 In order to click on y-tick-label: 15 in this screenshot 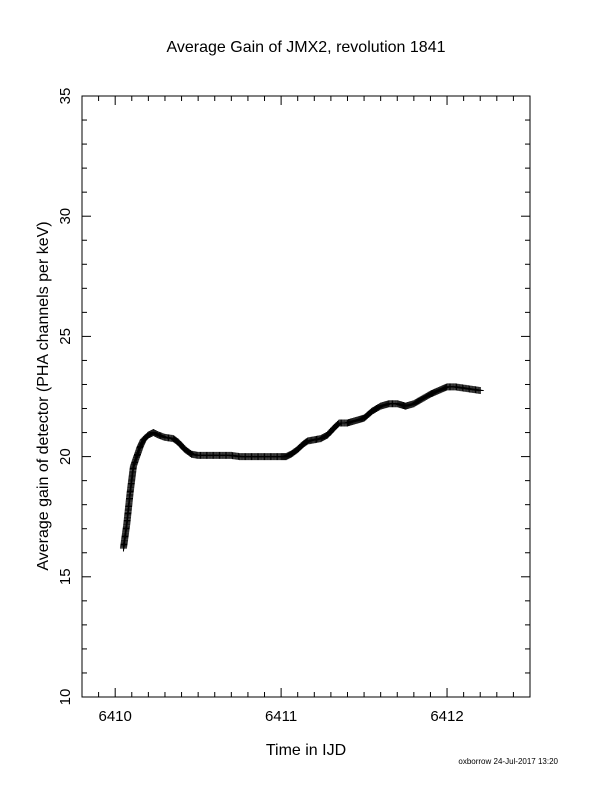, I will do `click(65, 576)`.